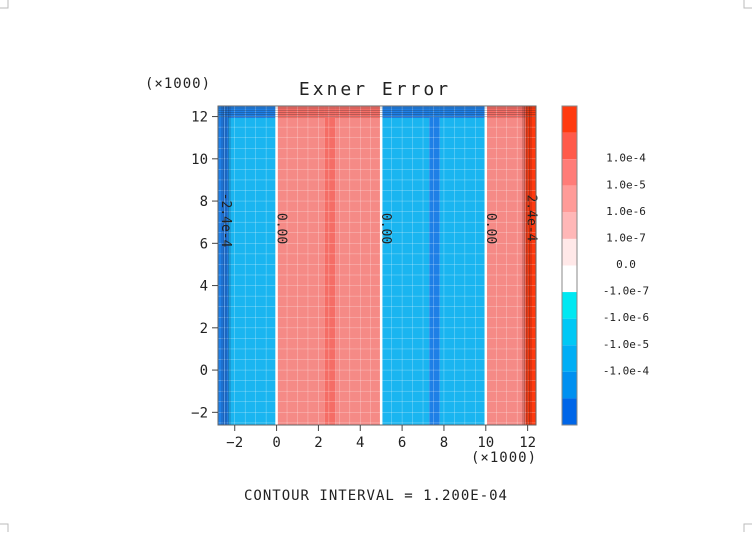 Image resolution: width=752 pixels, height=536 pixels. What do you see at coordinates (376, 496) in the screenshot?
I see `contour-interval-footer: CONTOUR INTERVAL = 1.200E-04` at bounding box center [376, 496].